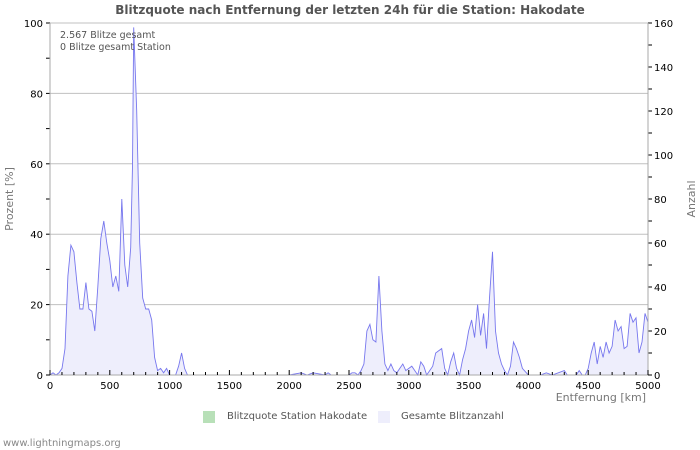 The height and width of the screenshot is (450, 700). Describe the element at coordinates (297, 416) in the screenshot. I see `legend-label-quote: Blitzquote Station Hakodate` at that location.